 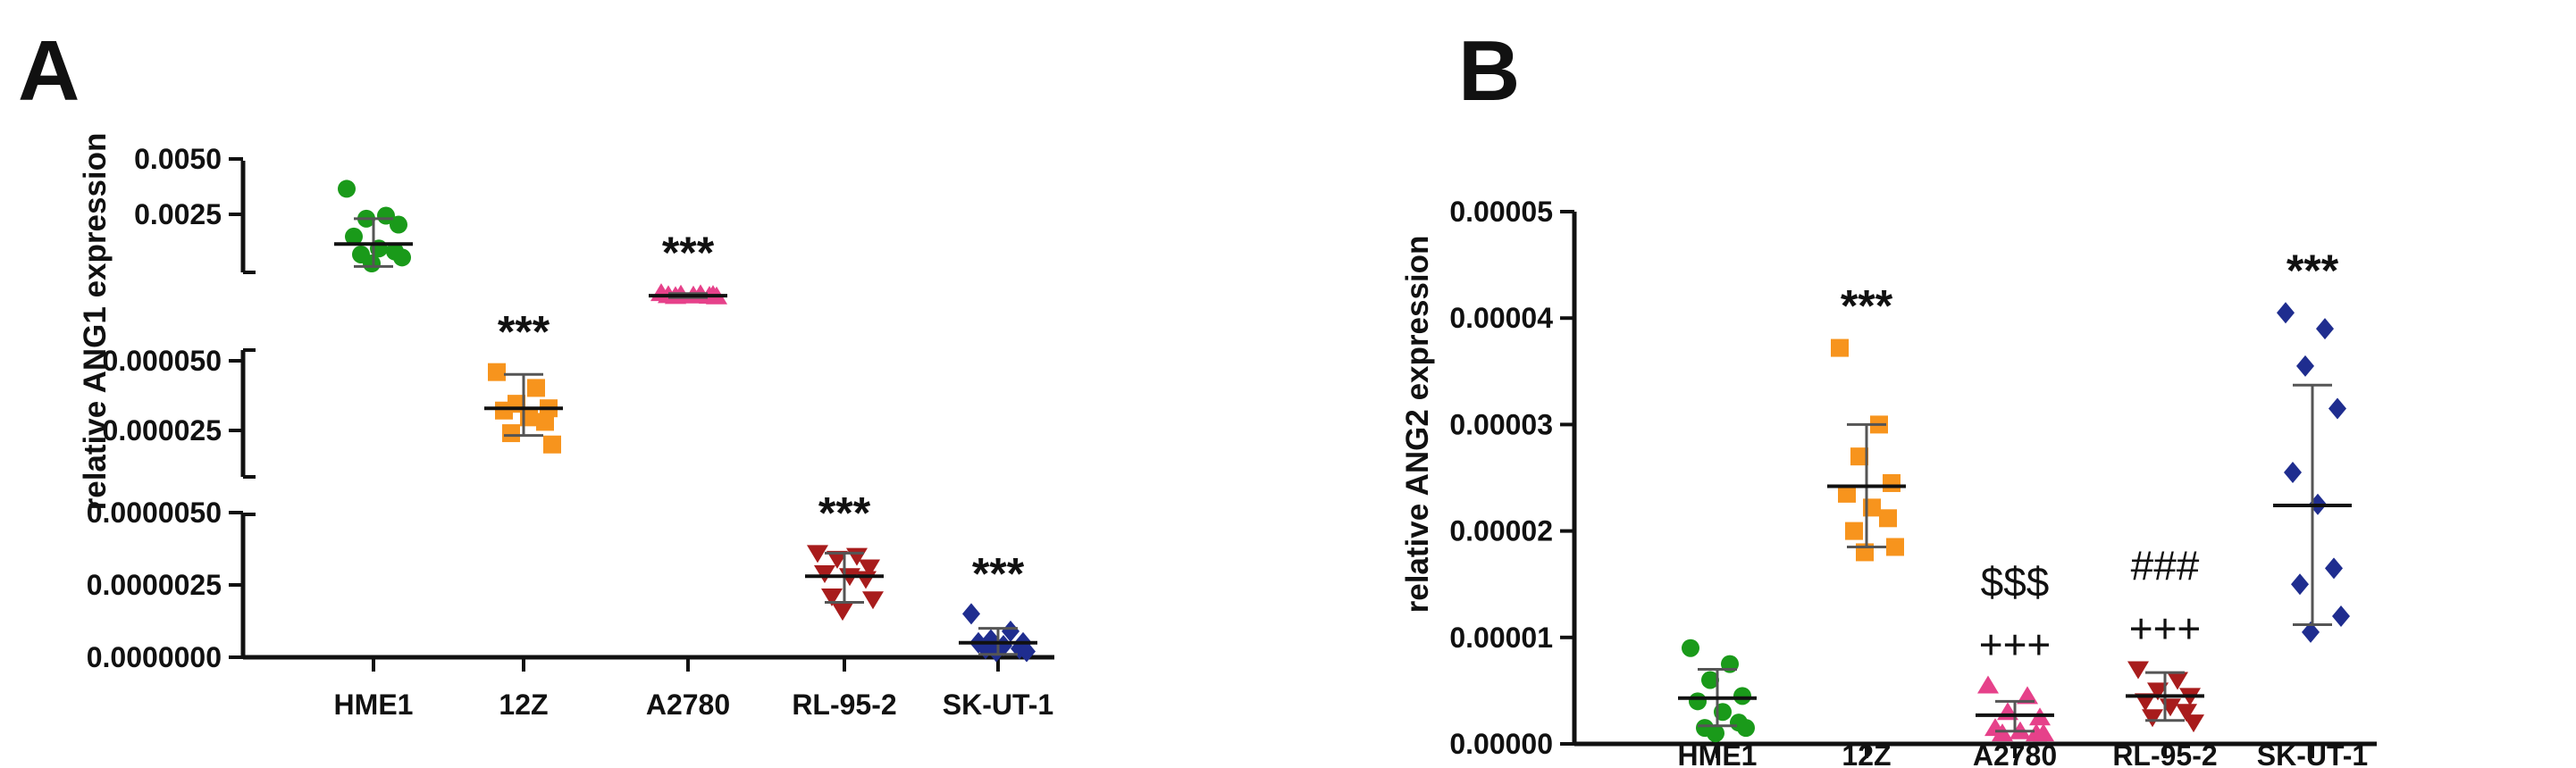 What do you see at coordinates (1489, 71) in the screenshot?
I see `panel-b-label: B` at bounding box center [1489, 71].